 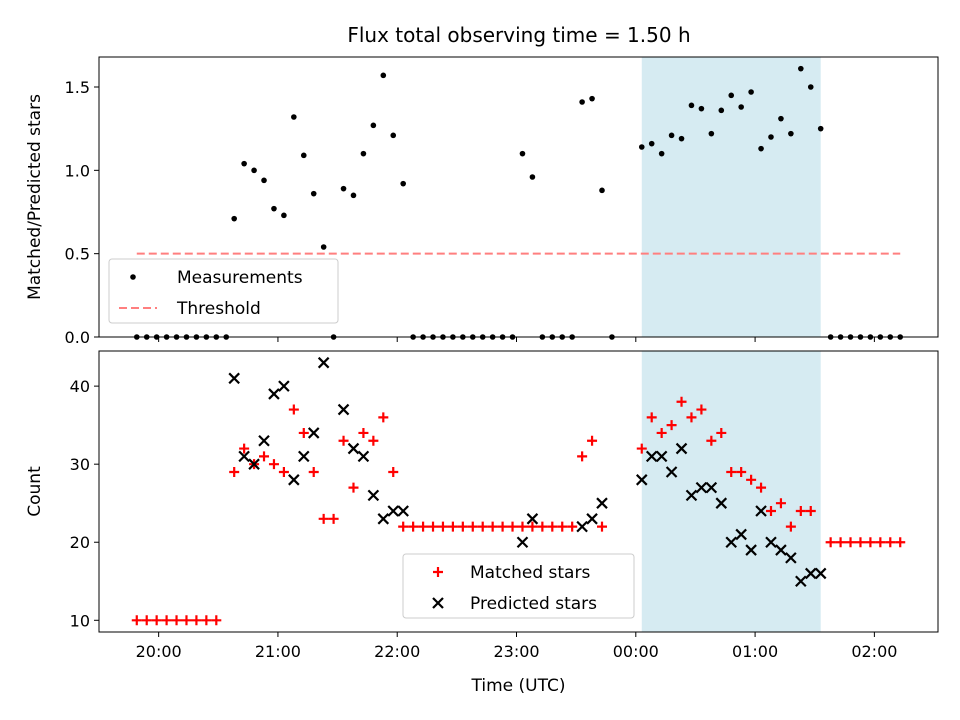 What do you see at coordinates (438, 603) in the screenshot?
I see `legend-marker-predicted` at bounding box center [438, 603].